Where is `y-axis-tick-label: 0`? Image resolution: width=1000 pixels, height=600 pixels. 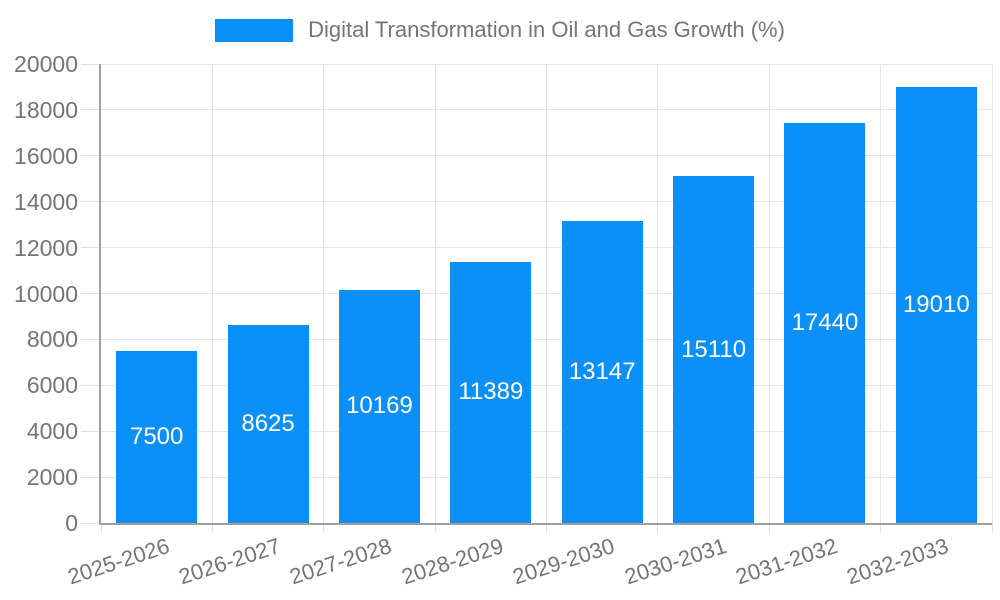
y-axis-tick-label: 0 is located at coordinates (71, 523).